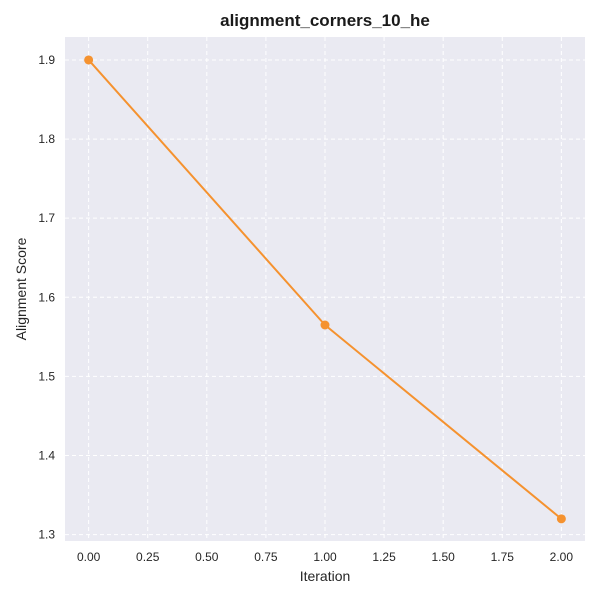  Describe the element at coordinates (89, 557) in the screenshot. I see `x-tick-label: 0.00` at that location.